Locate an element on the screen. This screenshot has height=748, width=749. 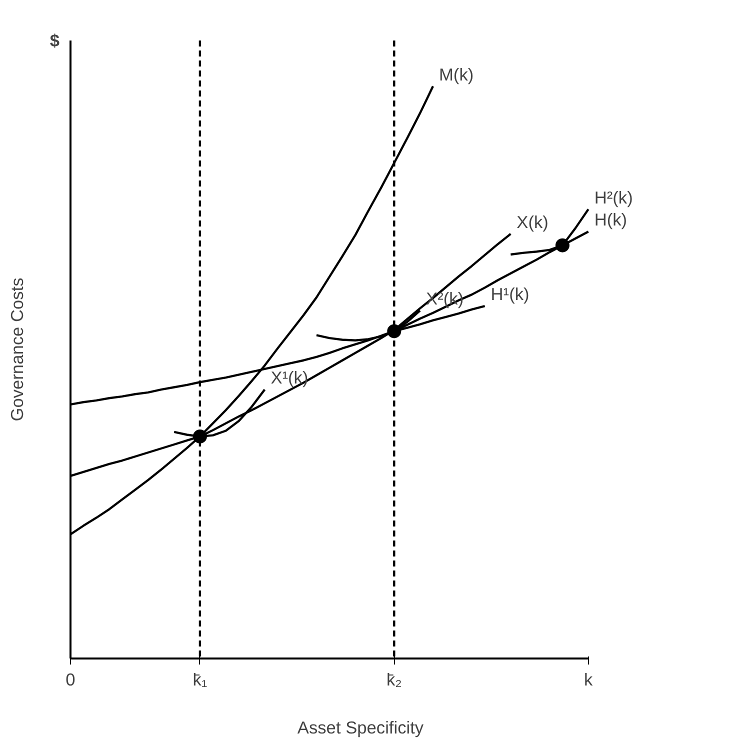
y-axis-title: Governance Costs is located at coordinates (16, 349).